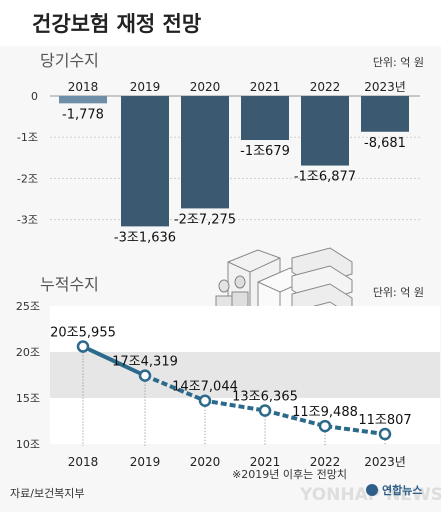 This screenshot has height=512, width=441. Describe the element at coordinates (265, 87) in the screenshot. I see `bar-category-label: 2021` at that location.